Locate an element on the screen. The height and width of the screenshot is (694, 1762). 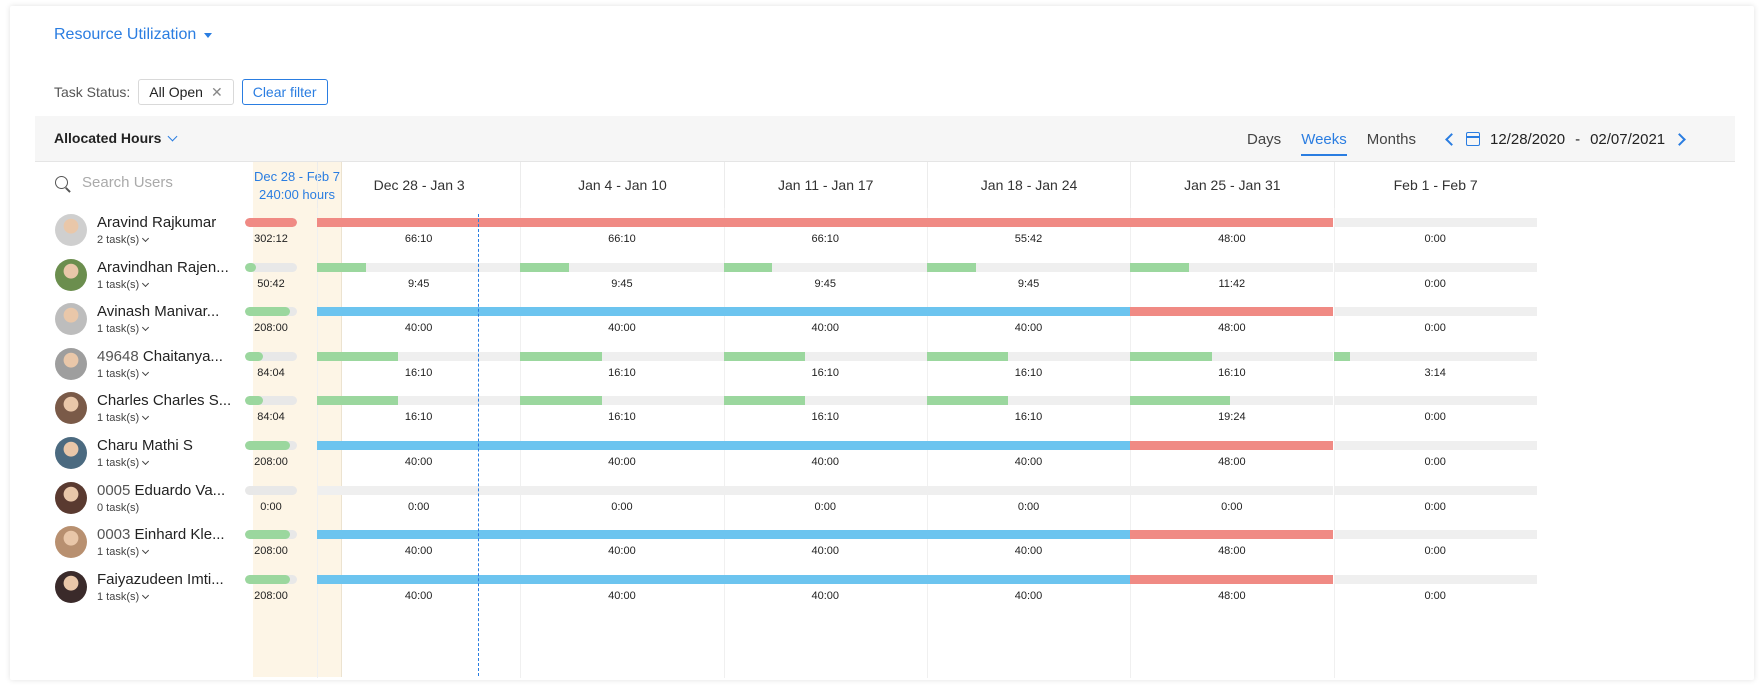
task-count: 0 task(s) is located at coordinates (161, 508).